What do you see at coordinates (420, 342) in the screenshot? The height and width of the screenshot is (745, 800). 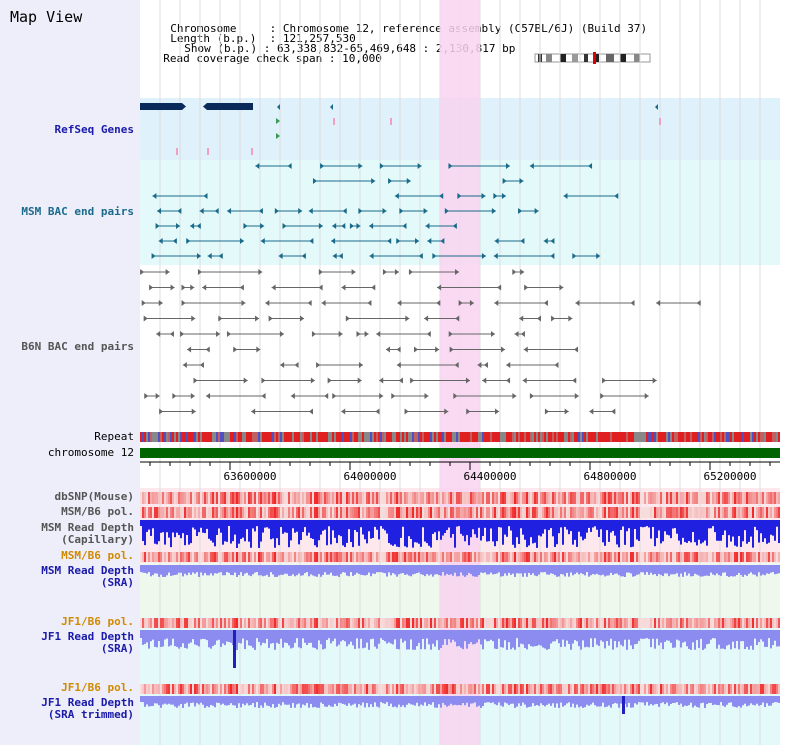 I see `b6n-bac-features` at bounding box center [420, 342].